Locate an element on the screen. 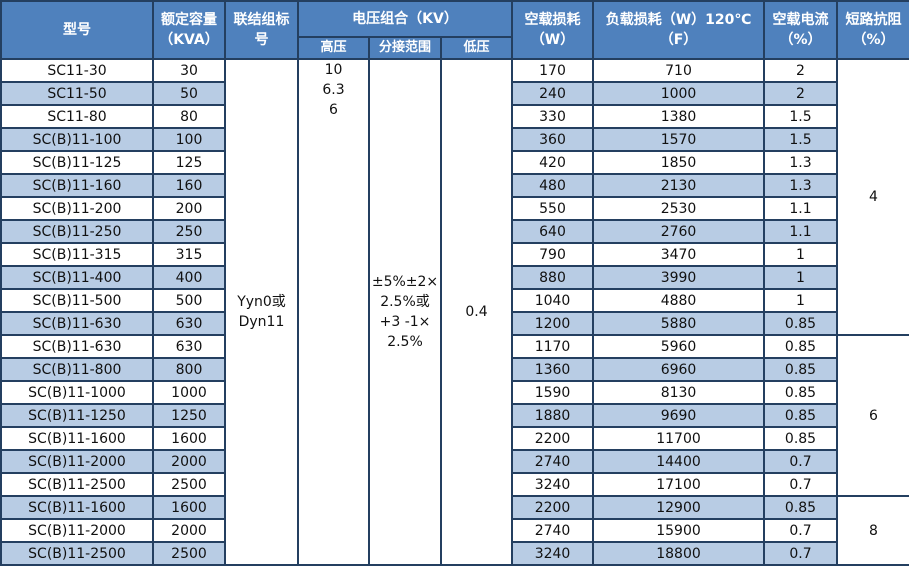  cell-model: SC(B)11-1250 is located at coordinates (77, 415).